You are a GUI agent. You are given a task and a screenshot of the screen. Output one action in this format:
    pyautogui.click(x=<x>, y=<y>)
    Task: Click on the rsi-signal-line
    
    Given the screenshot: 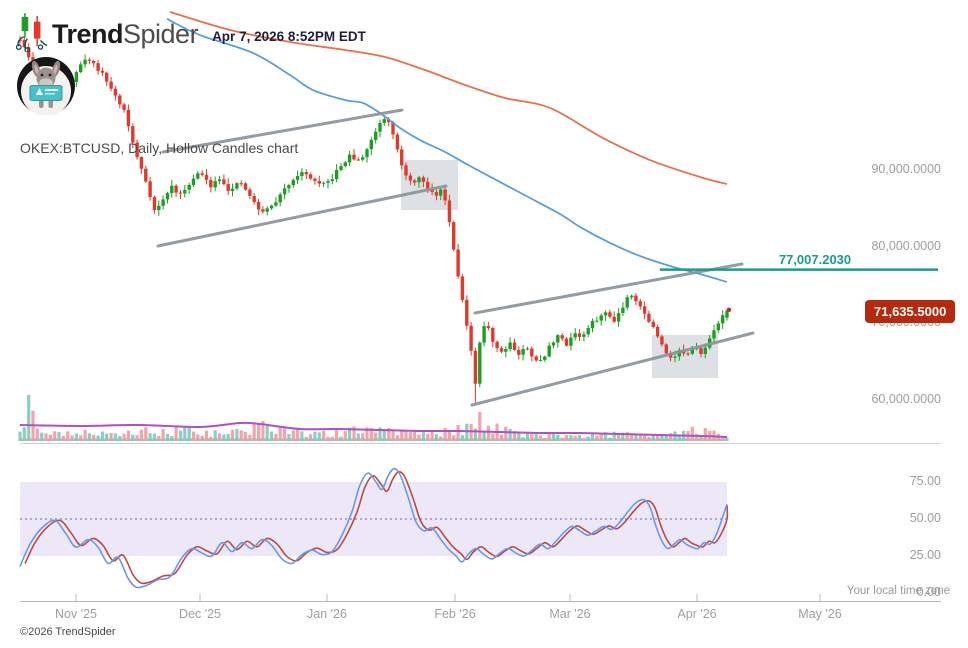 What is the action you would take?
    pyautogui.click(x=376, y=527)
    